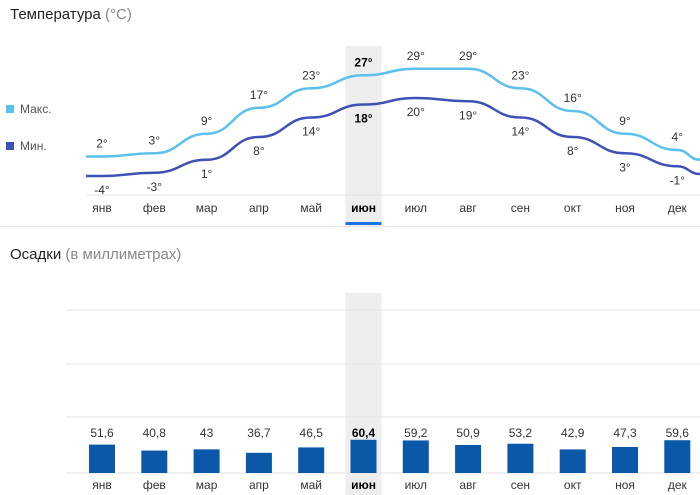 This screenshot has width=700, height=495. Describe the element at coordinates (521, 433) in the screenshot. I see `precip-value-label-8: 53,2` at that location.